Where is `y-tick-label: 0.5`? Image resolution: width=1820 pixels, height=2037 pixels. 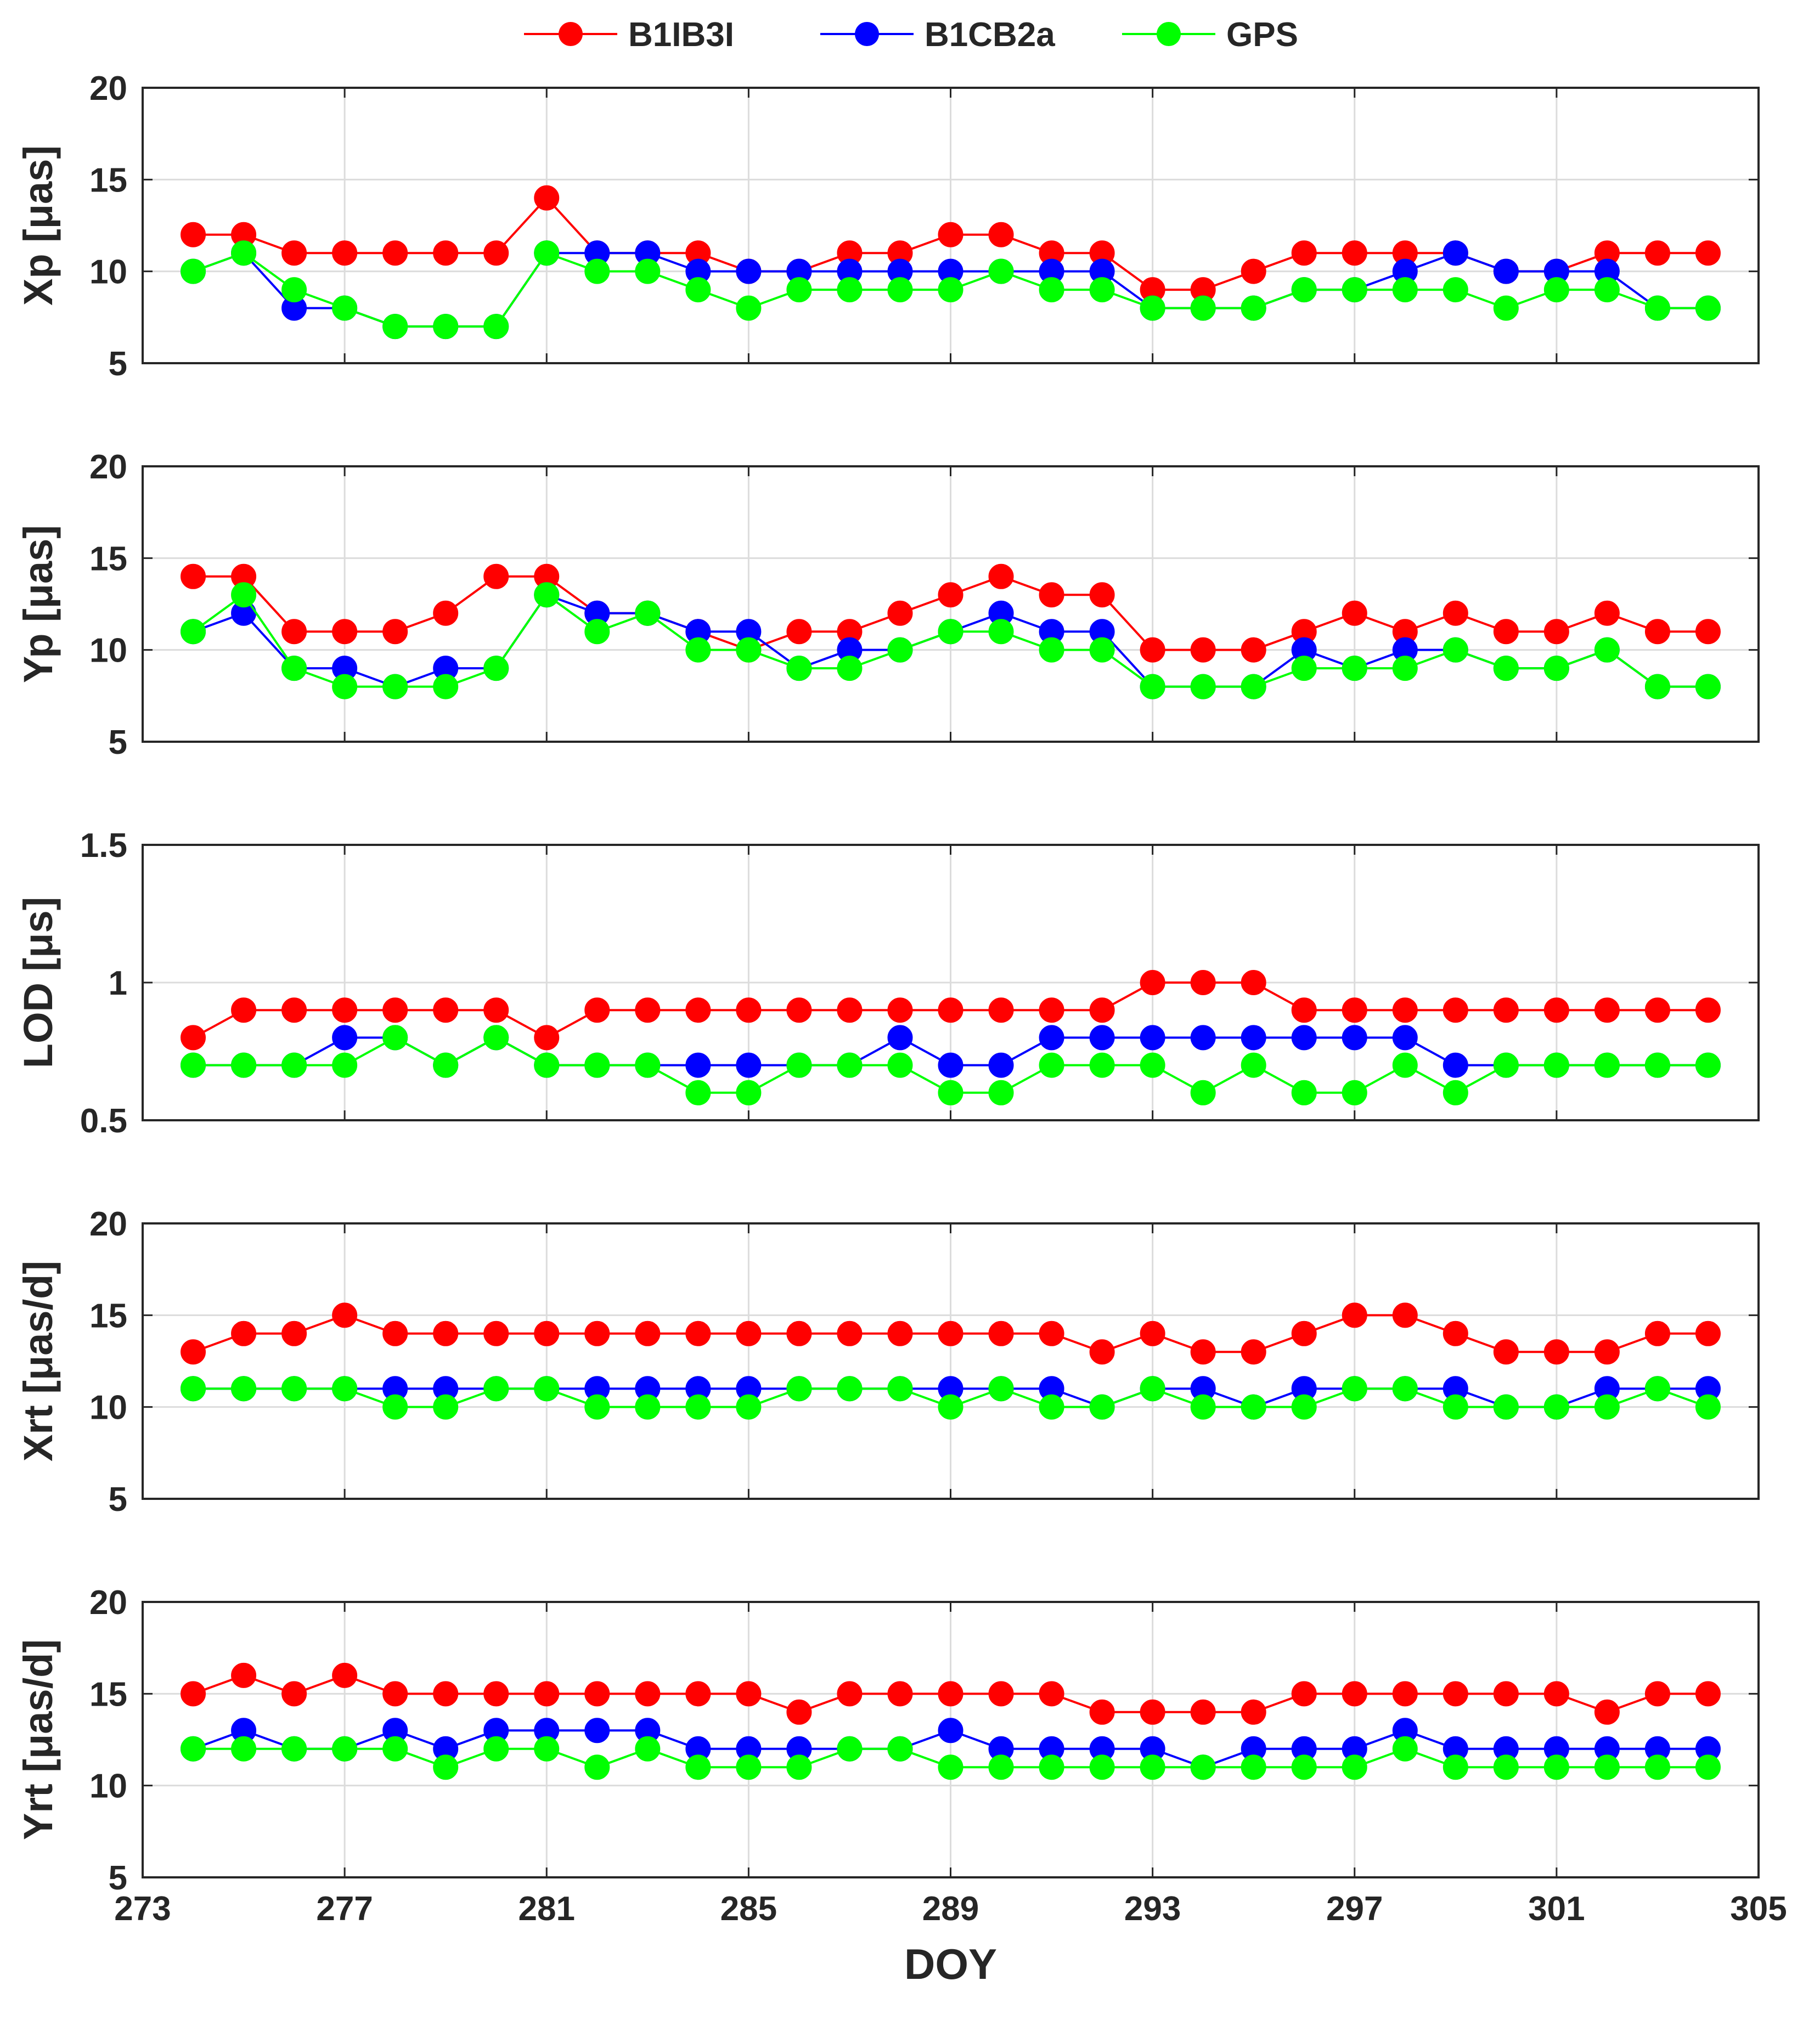 y-tick-label: 0.5 is located at coordinates (103, 1121).